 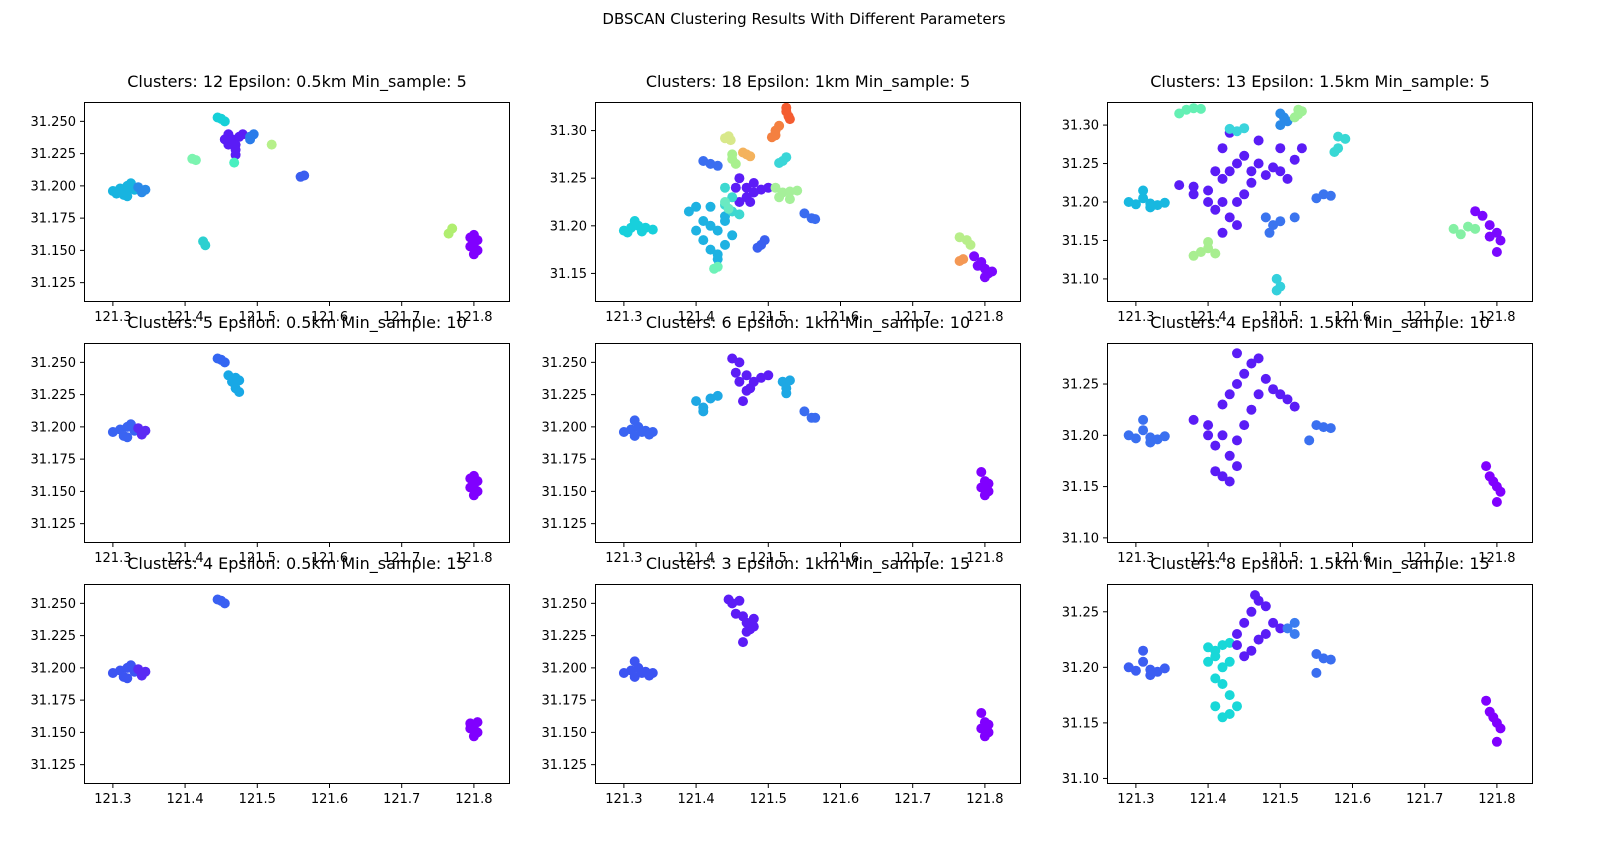 What do you see at coordinates (568, 226) in the screenshot?
I see `y-tick-label: 31.20` at bounding box center [568, 226].